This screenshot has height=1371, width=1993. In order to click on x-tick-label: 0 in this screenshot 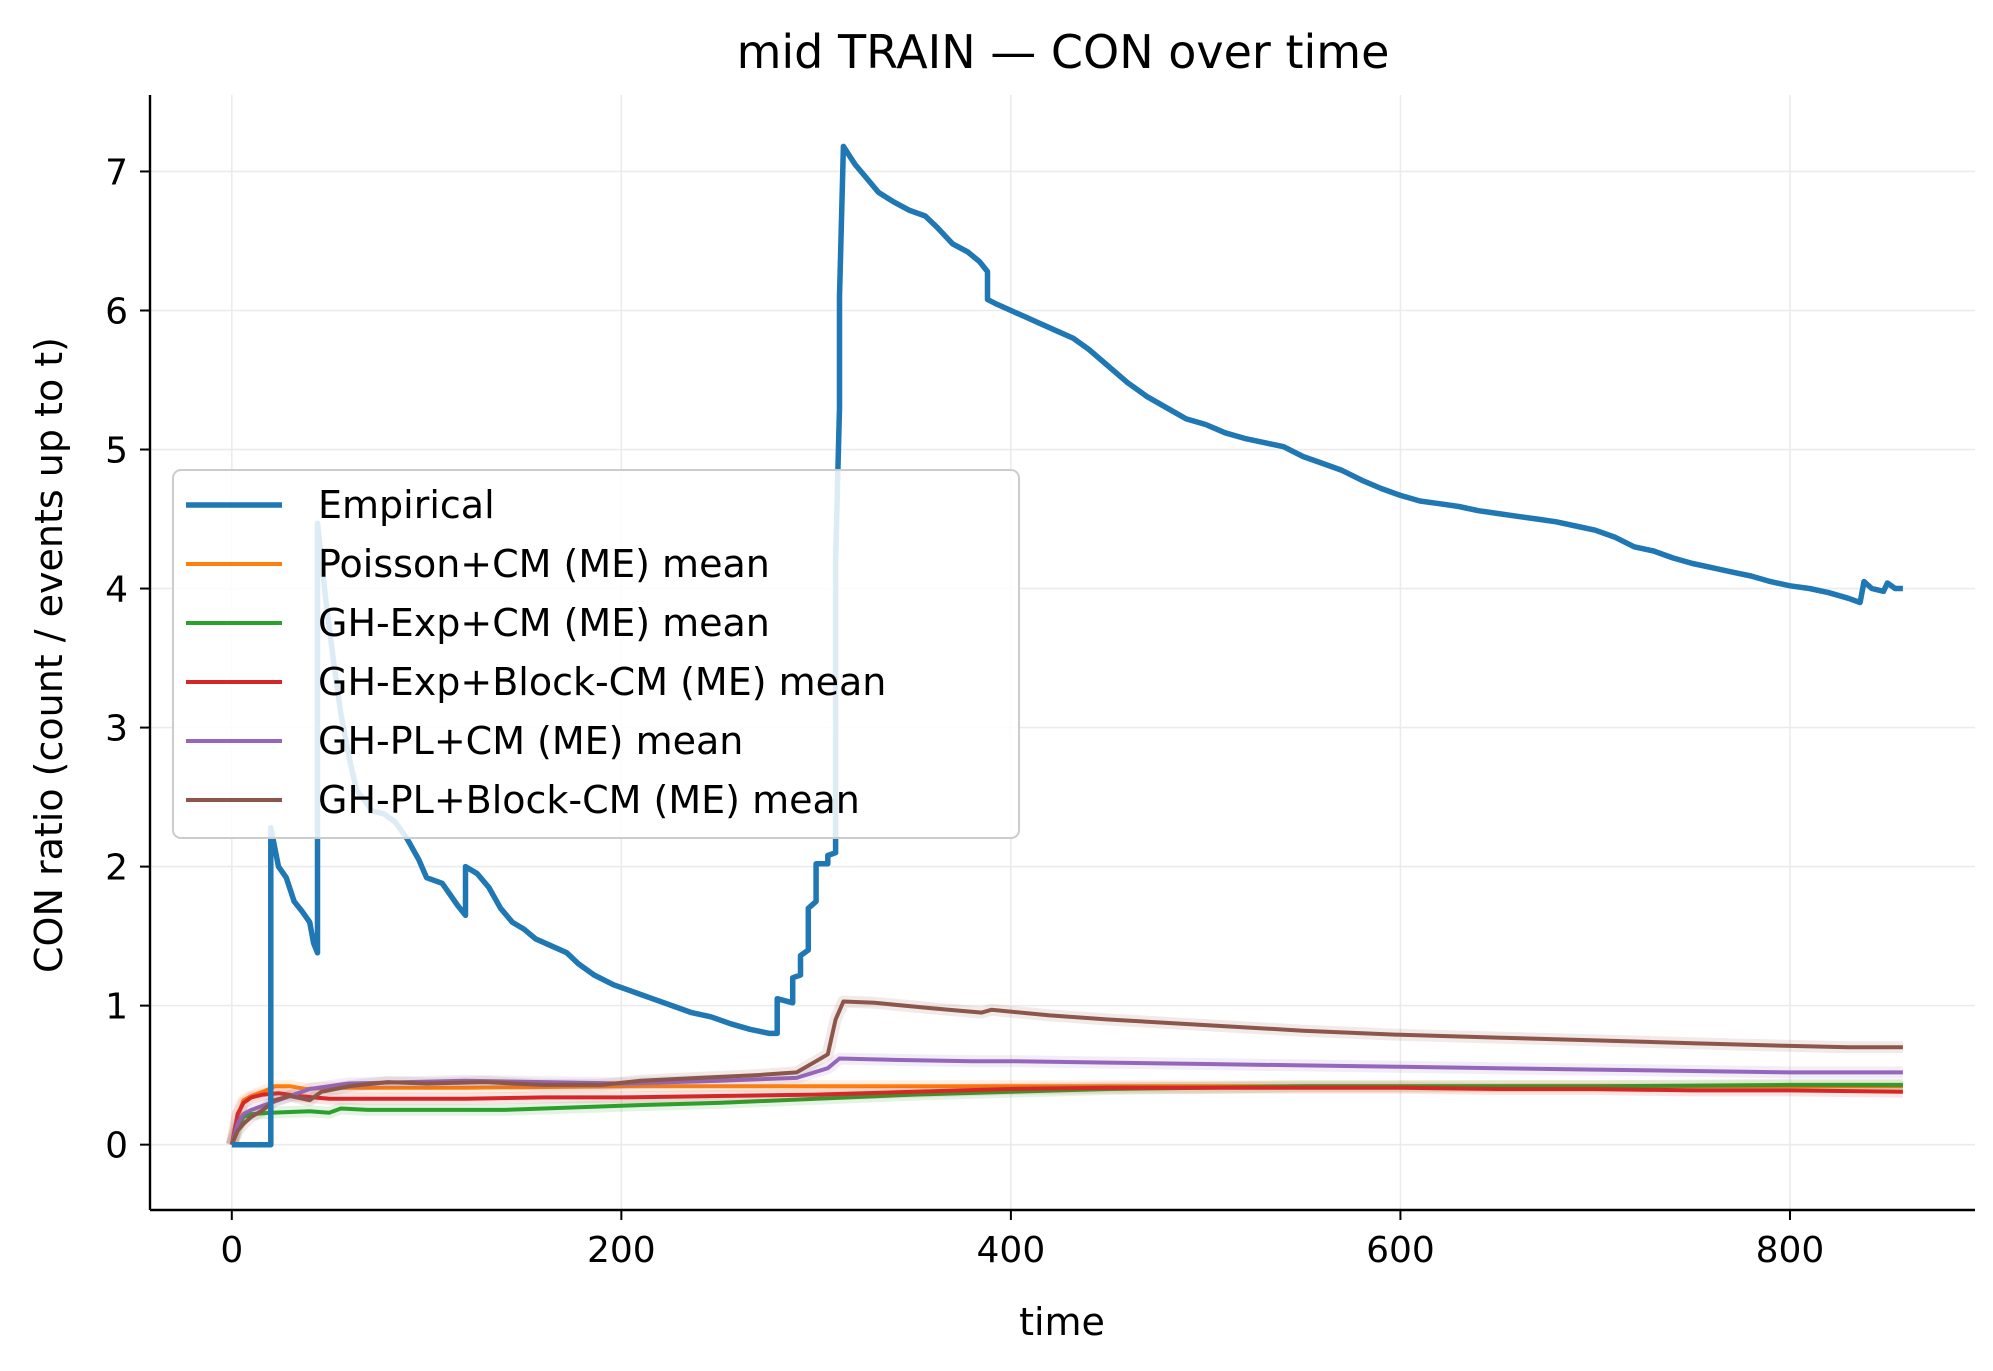, I will do `click(231, 1250)`.